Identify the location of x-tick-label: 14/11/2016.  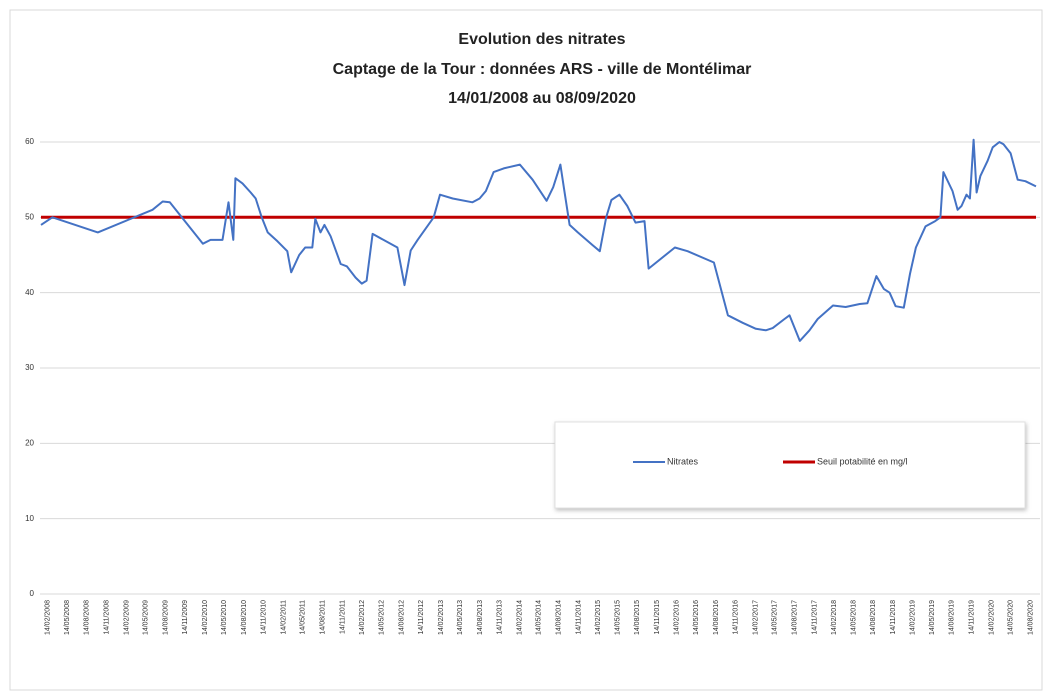
(736, 617).